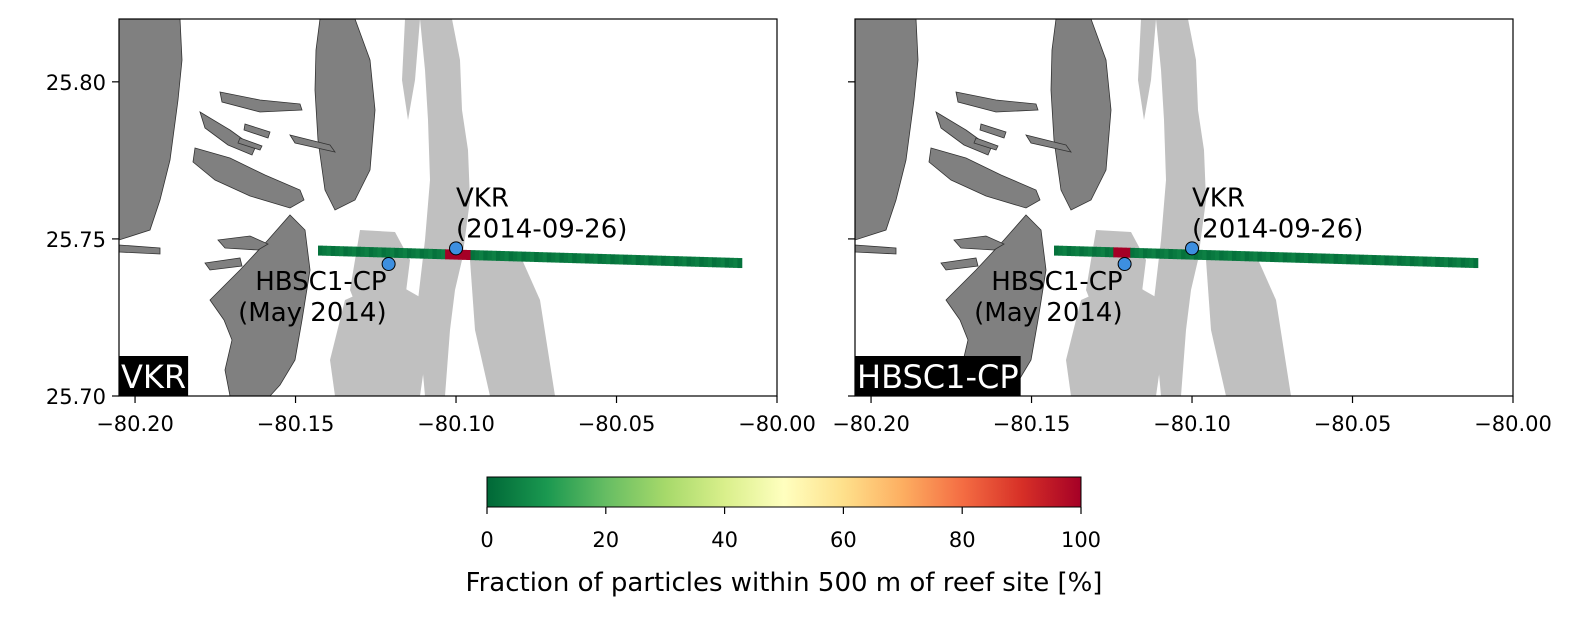 The height and width of the screenshot is (620, 1569). Describe the element at coordinates (724, 540) in the screenshot. I see `colorbar-tick-label: 40` at that location.